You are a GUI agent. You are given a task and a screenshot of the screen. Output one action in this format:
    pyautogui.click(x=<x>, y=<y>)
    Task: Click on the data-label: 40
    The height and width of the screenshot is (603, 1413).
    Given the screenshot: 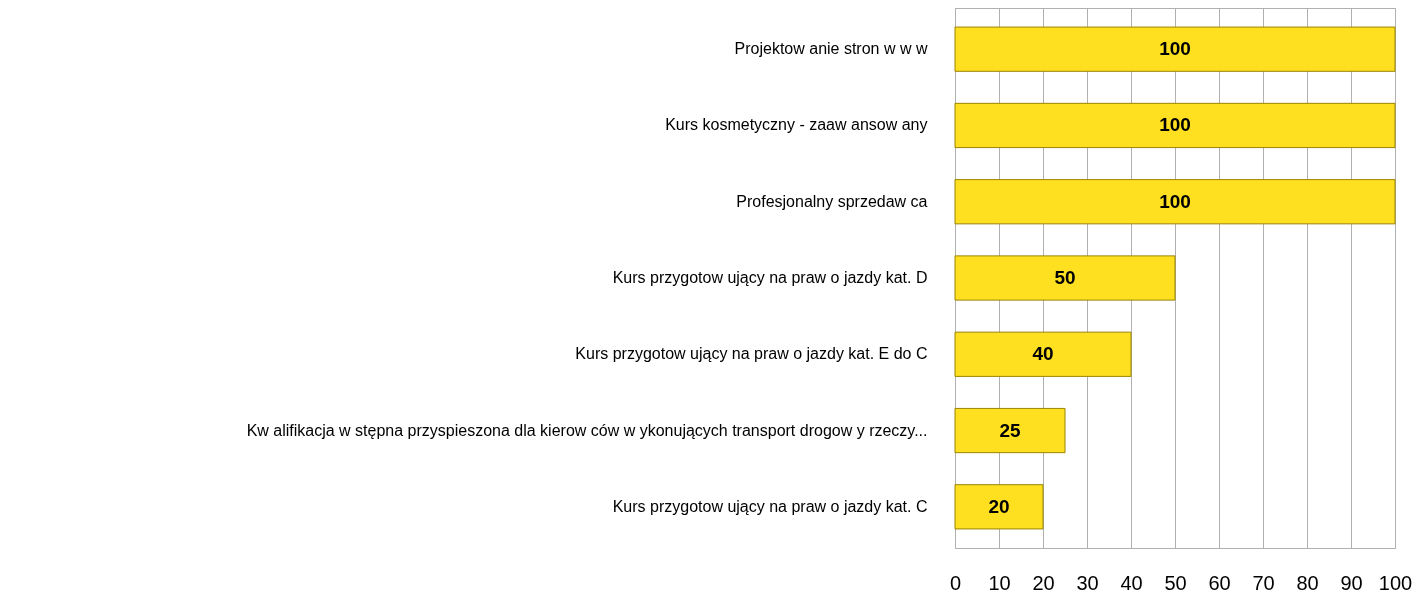 What is the action you would take?
    pyautogui.click(x=1043, y=354)
    